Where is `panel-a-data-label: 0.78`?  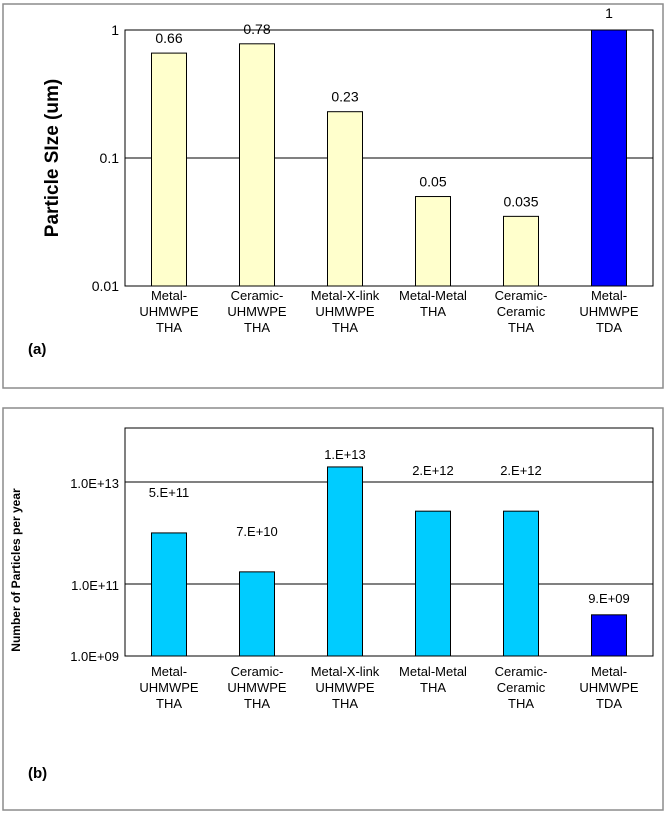
panel-a-data-label: 0.78 is located at coordinates (256, 29).